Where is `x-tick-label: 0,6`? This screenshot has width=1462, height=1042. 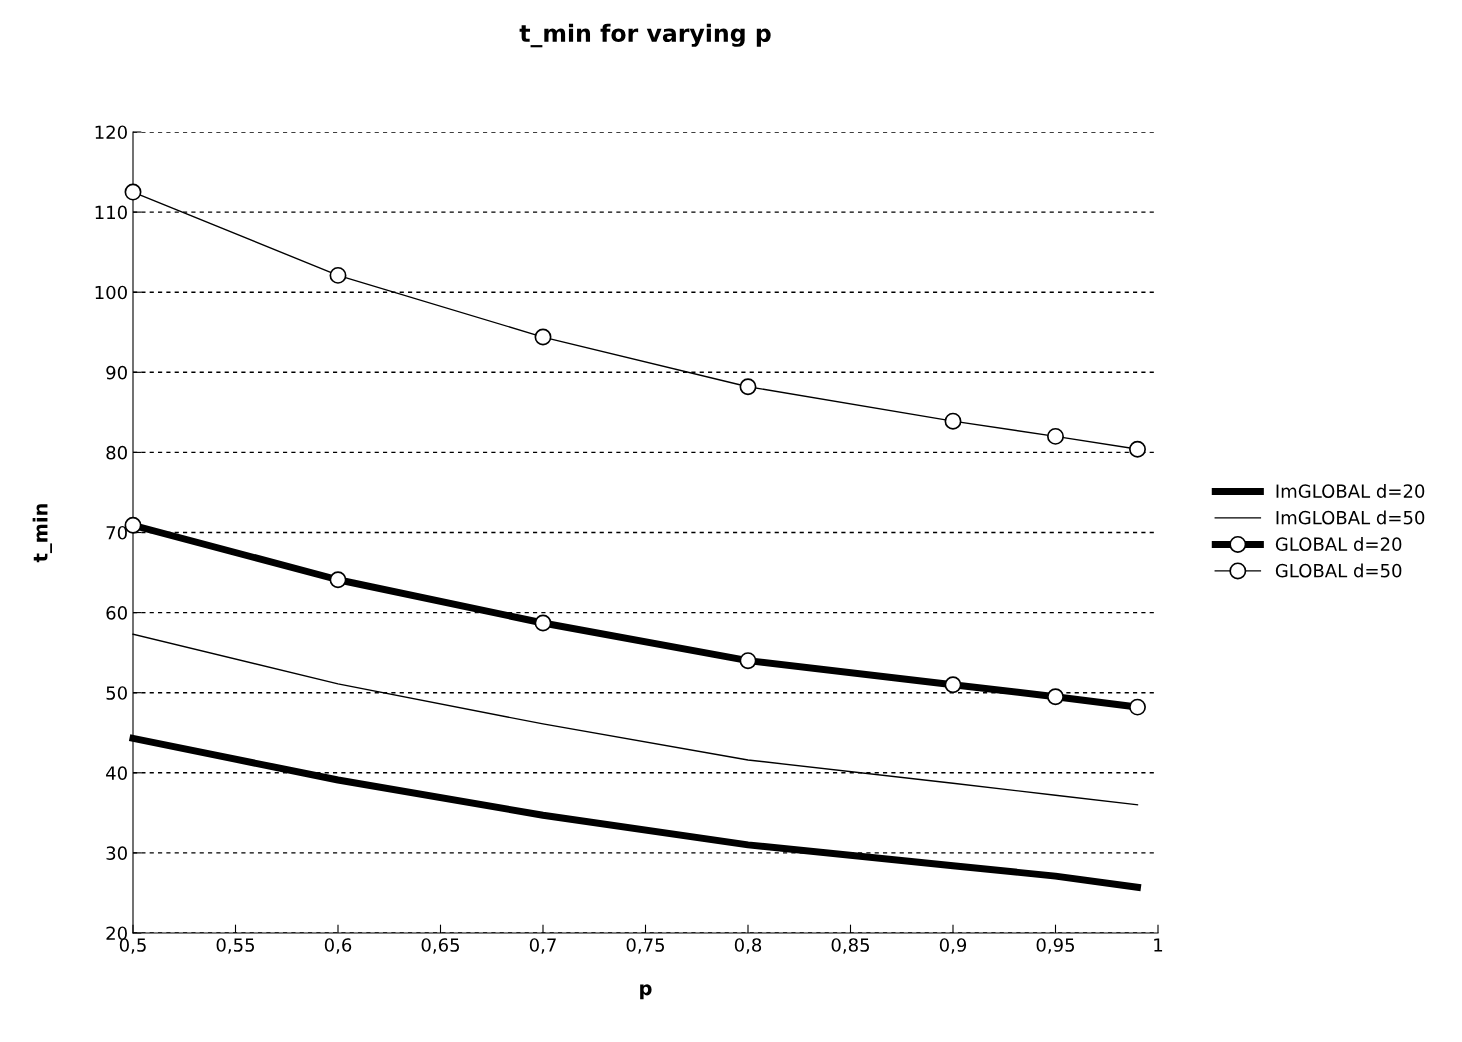
x-tick-label: 0,6 is located at coordinates (338, 946).